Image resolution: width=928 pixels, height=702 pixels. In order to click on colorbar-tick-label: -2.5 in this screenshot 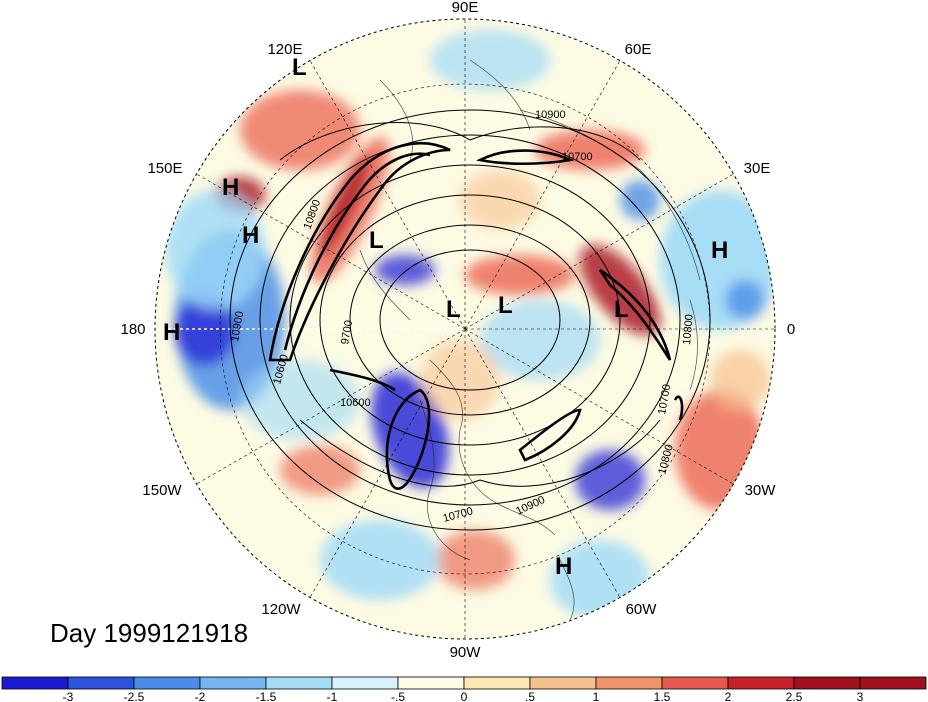, I will do `click(134, 696)`.